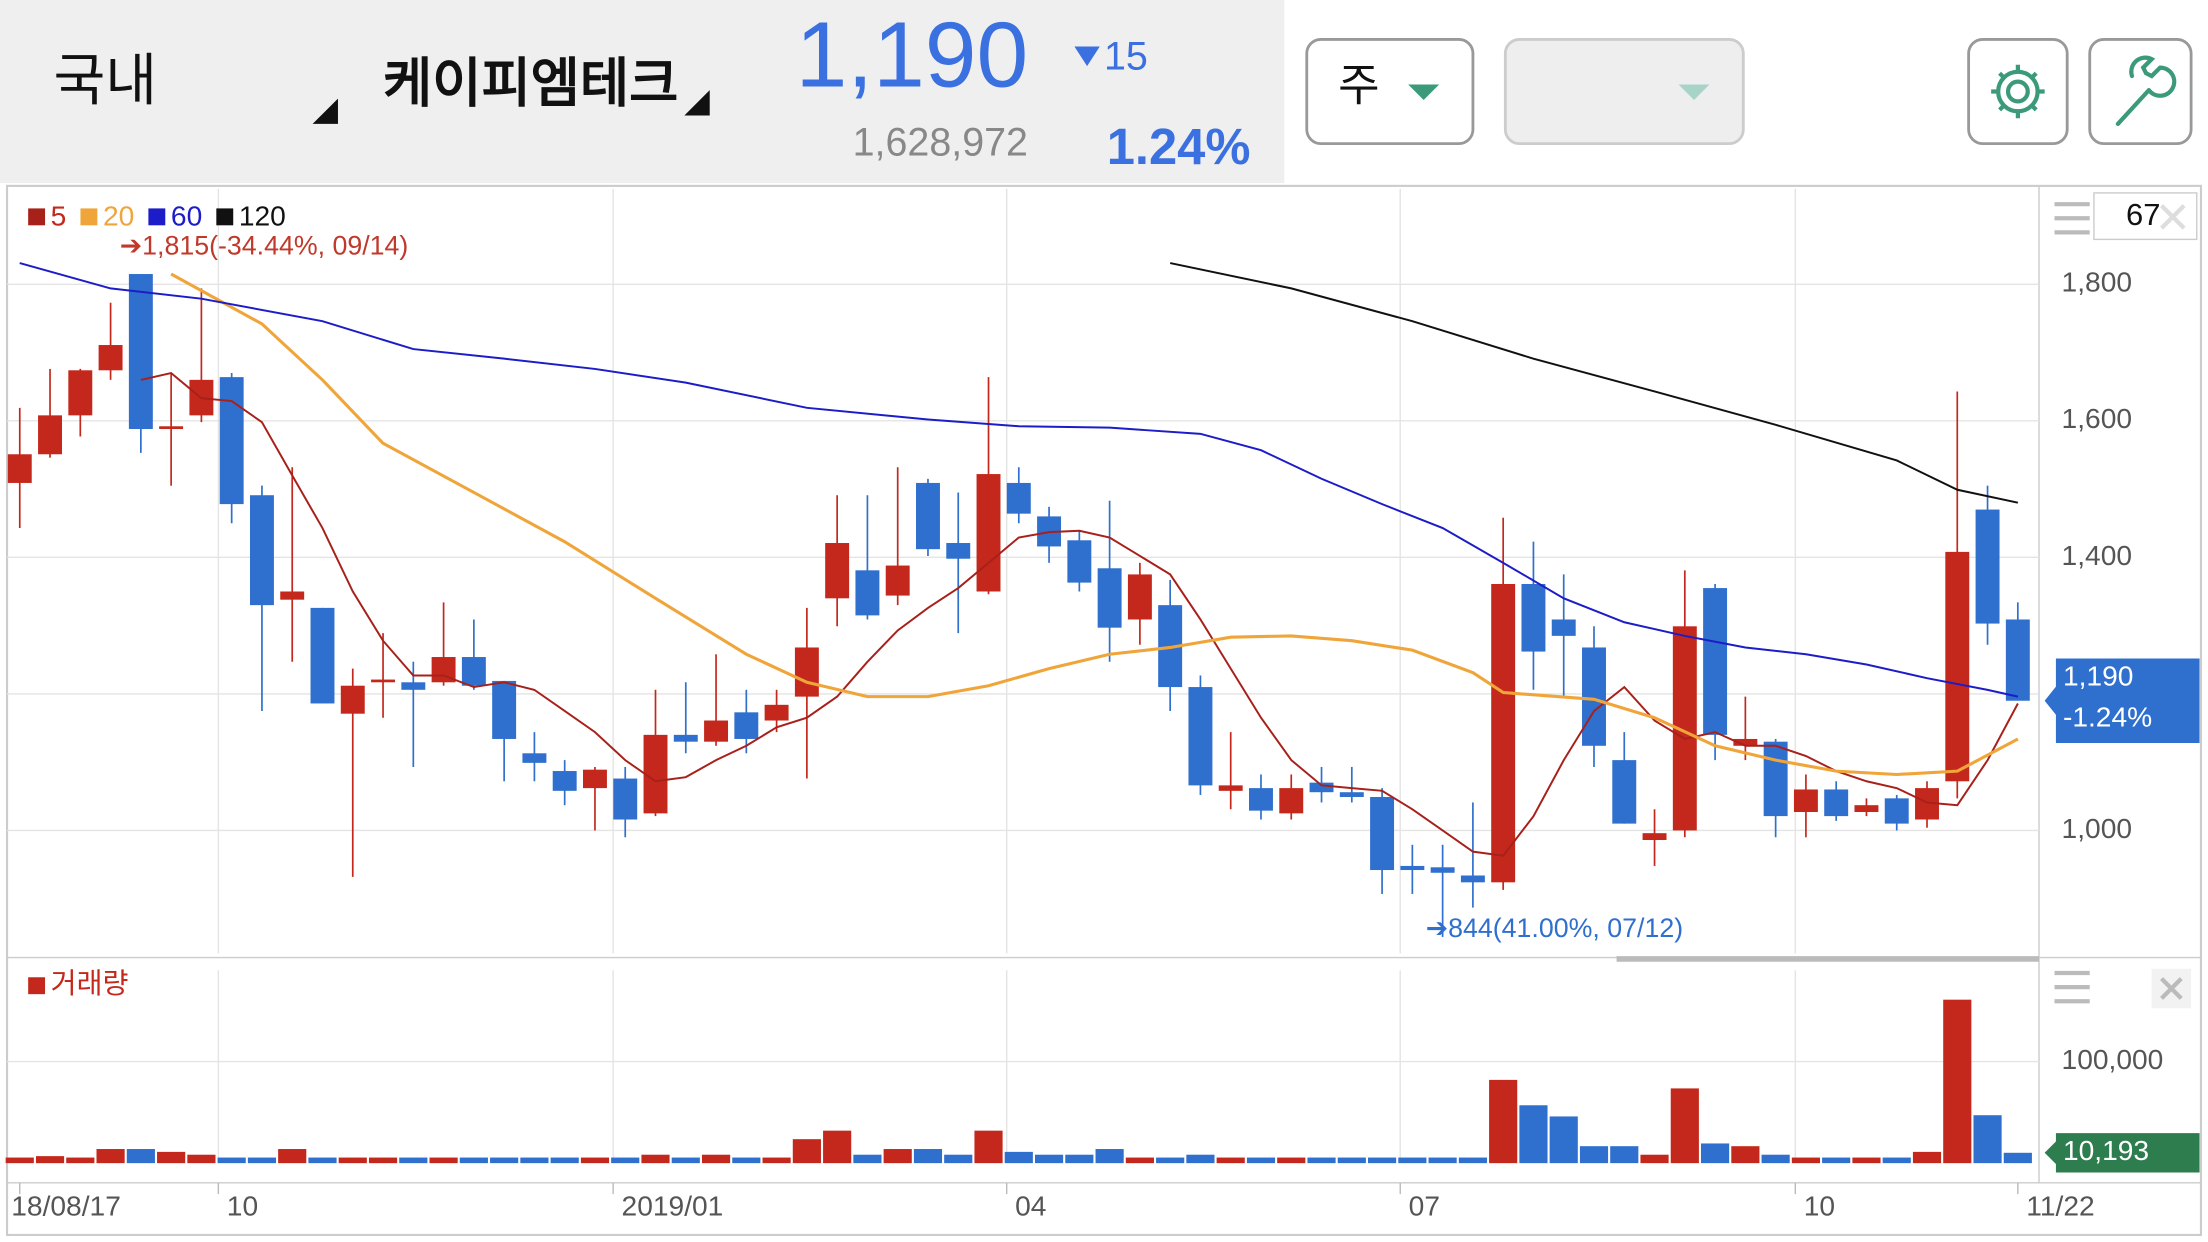  I want to click on y-tick-label: 100,000, so click(2113, 1059).